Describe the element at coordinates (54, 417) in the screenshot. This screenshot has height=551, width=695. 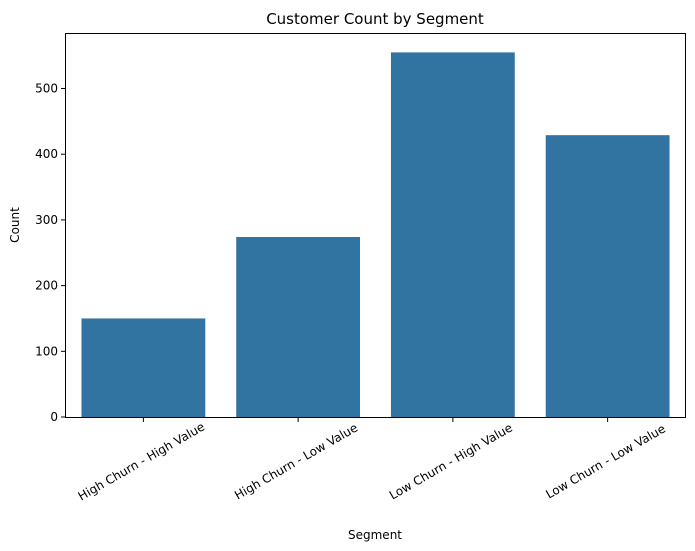
I see `y-tick-label-0: 0` at that location.